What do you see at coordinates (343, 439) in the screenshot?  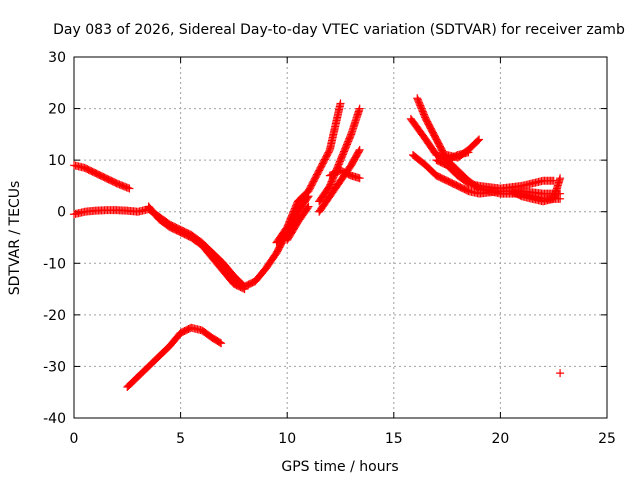 I see `x-tick-labels: 0 5 10 15 20 25` at bounding box center [343, 439].